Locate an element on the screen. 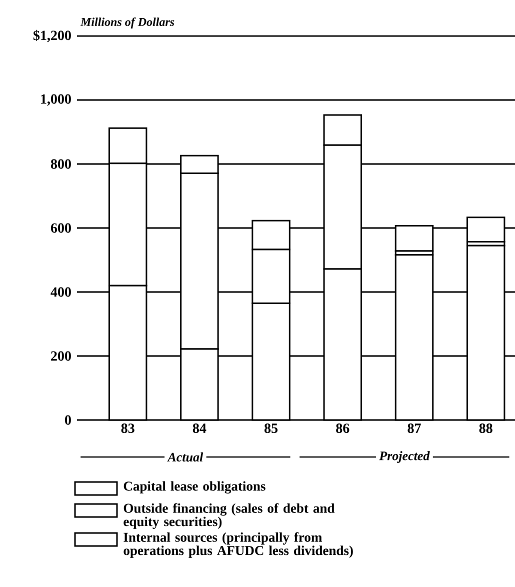  x-tick-label: 88 is located at coordinates (485, 428).